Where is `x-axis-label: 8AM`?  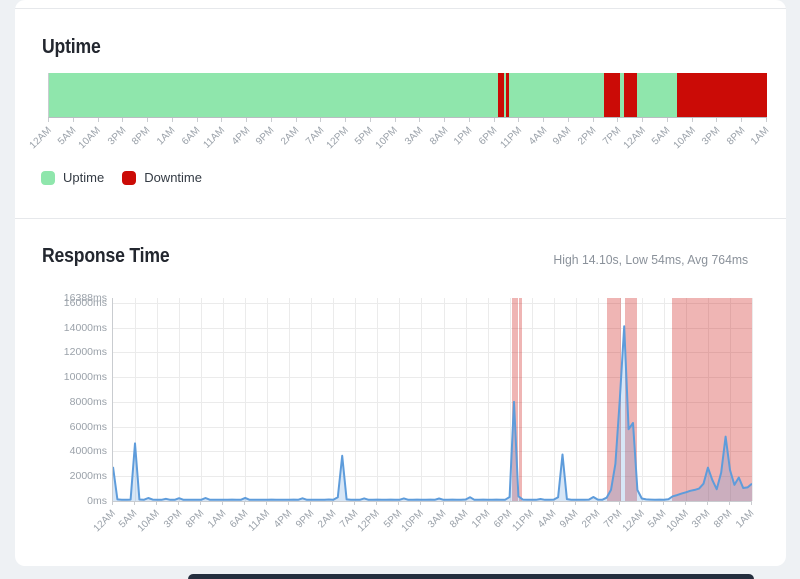
x-axis-label: 8AM is located at coordinates (459, 519).